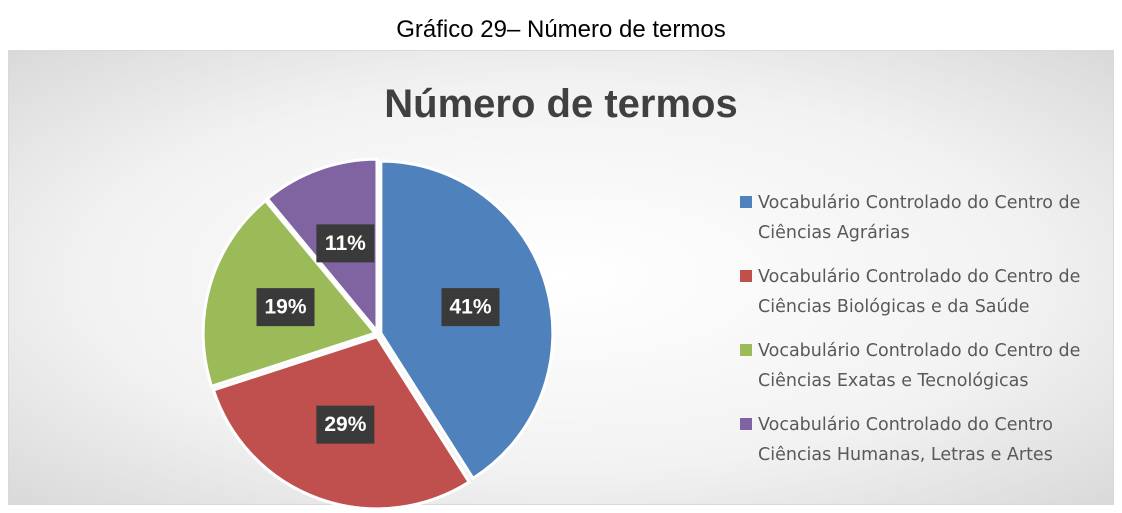 The height and width of the screenshot is (513, 1122). What do you see at coordinates (560, 104) in the screenshot?
I see `chart-title: Número de termos` at bounding box center [560, 104].